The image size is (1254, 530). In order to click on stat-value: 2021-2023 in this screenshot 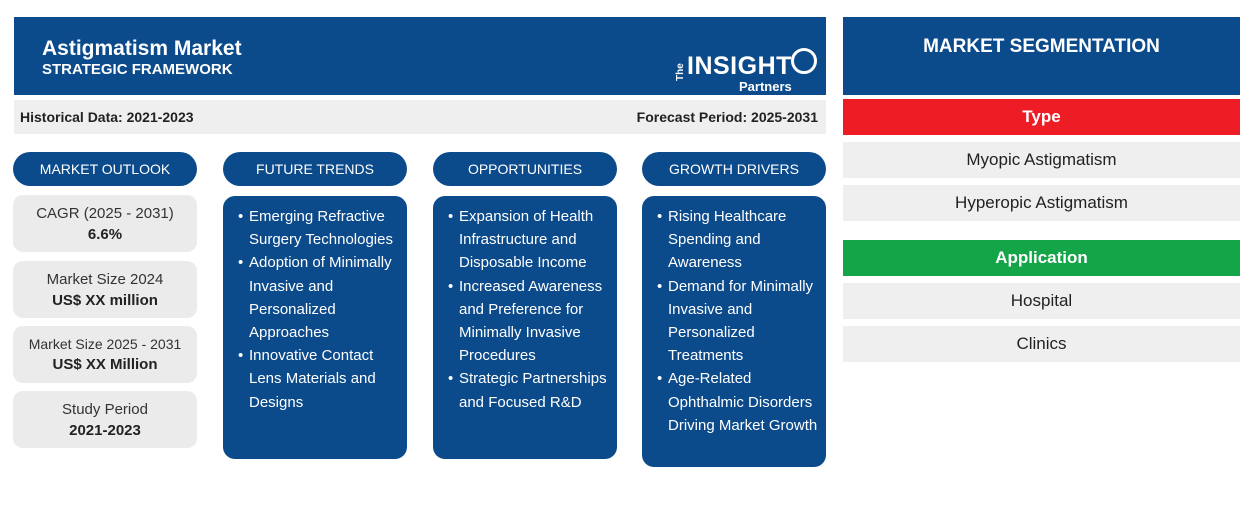, I will do `click(105, 430)`.